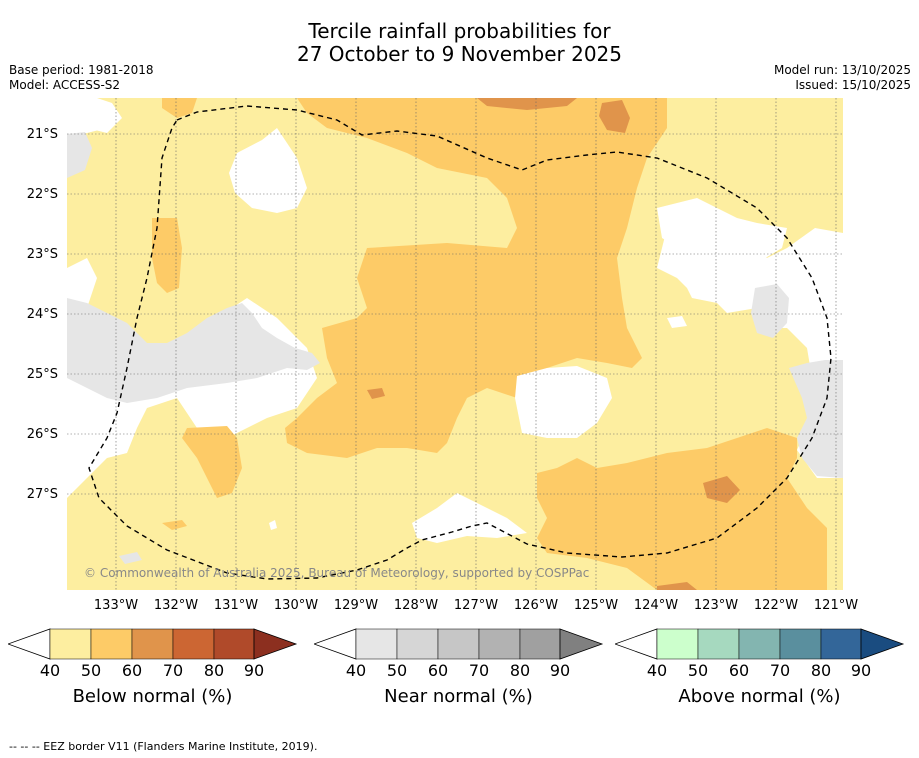 Image resolution: width=919 pixels, height=758 pixels. What do you see at coordinates (536, 605) in the screenshot?
I see `lon-label-126w: 126°W` at bounding box center [536, 605].